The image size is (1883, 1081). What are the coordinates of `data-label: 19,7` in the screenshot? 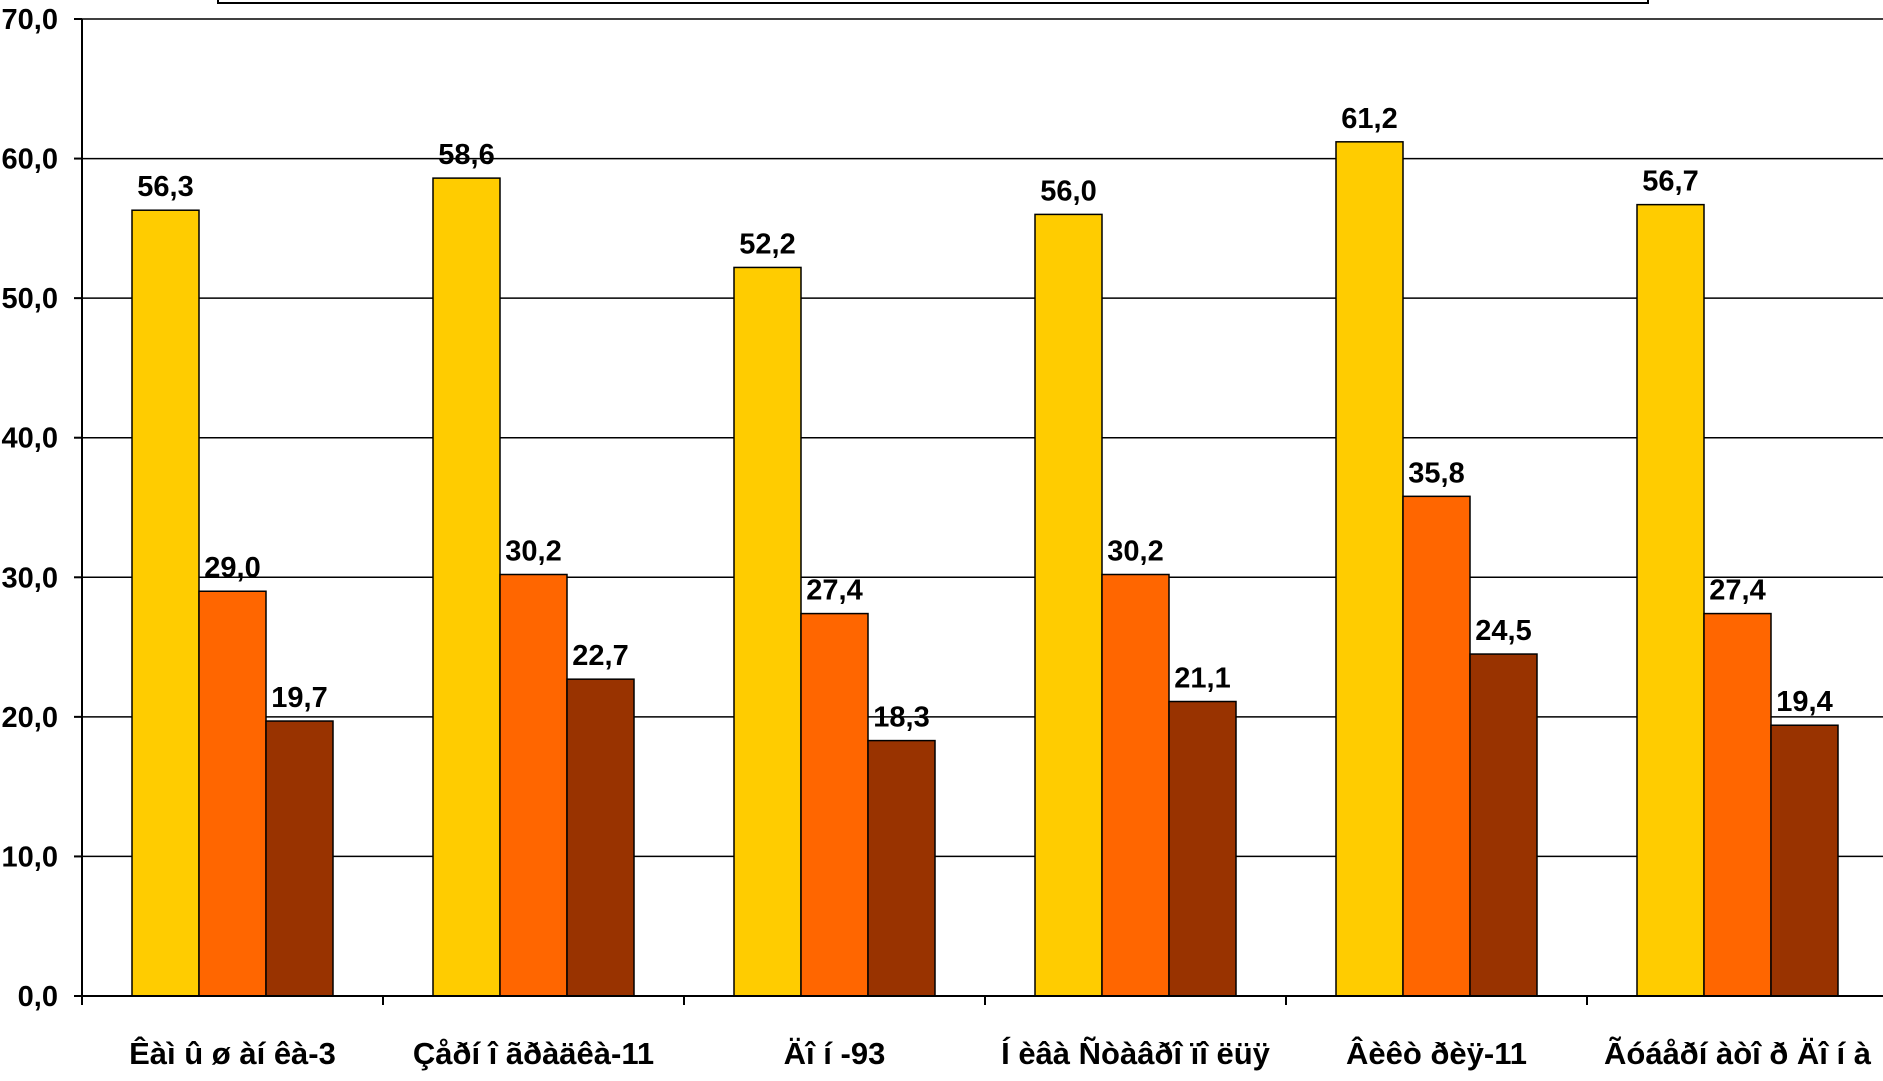 It's located at (299, 698).